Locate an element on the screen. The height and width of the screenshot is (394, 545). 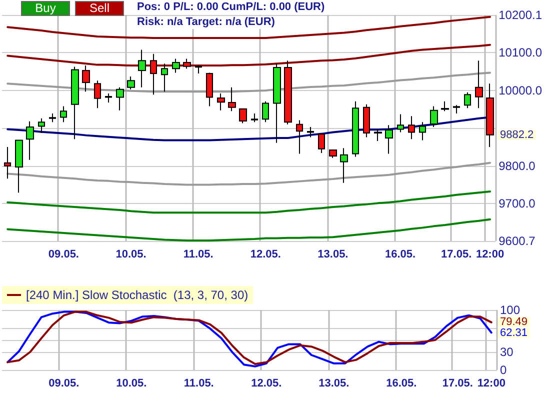
button: Sell is located at coordinates (99, 8).